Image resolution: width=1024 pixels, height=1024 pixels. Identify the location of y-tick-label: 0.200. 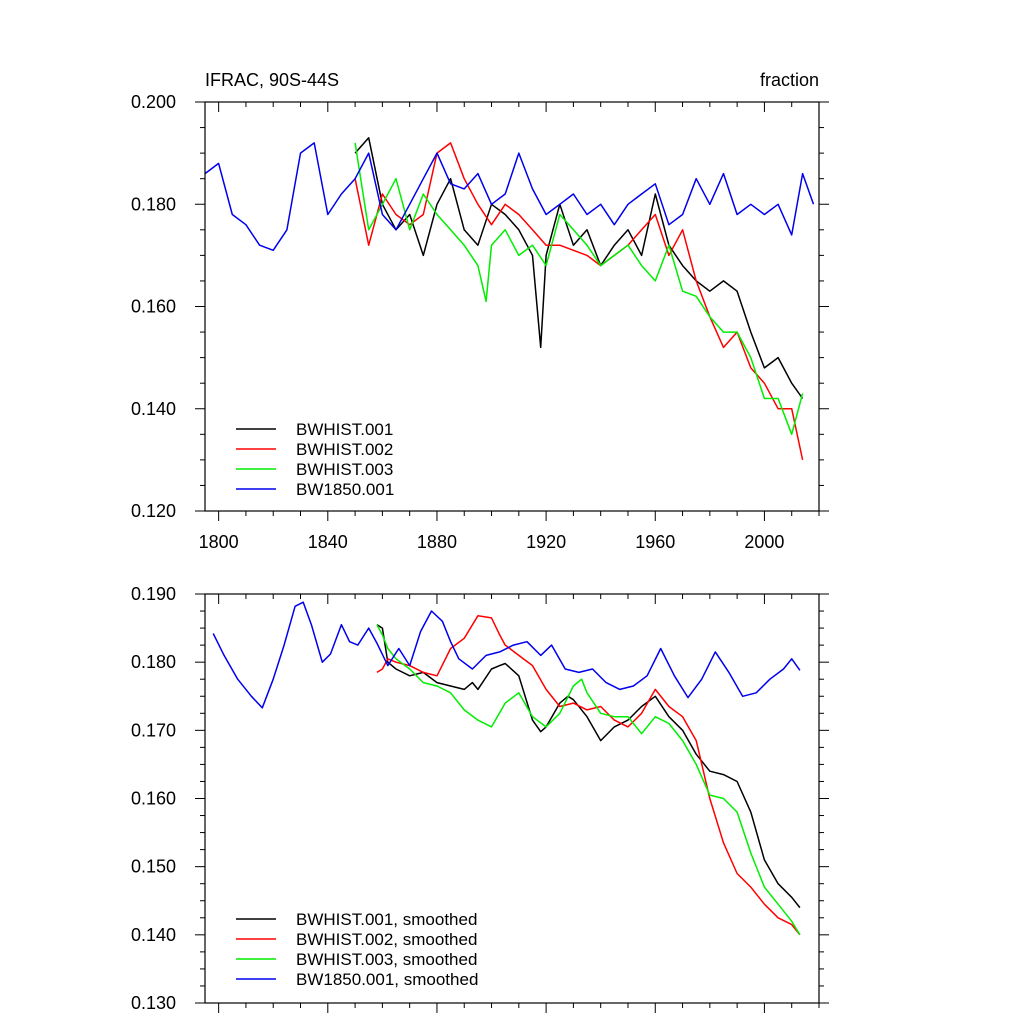
(153, 102).